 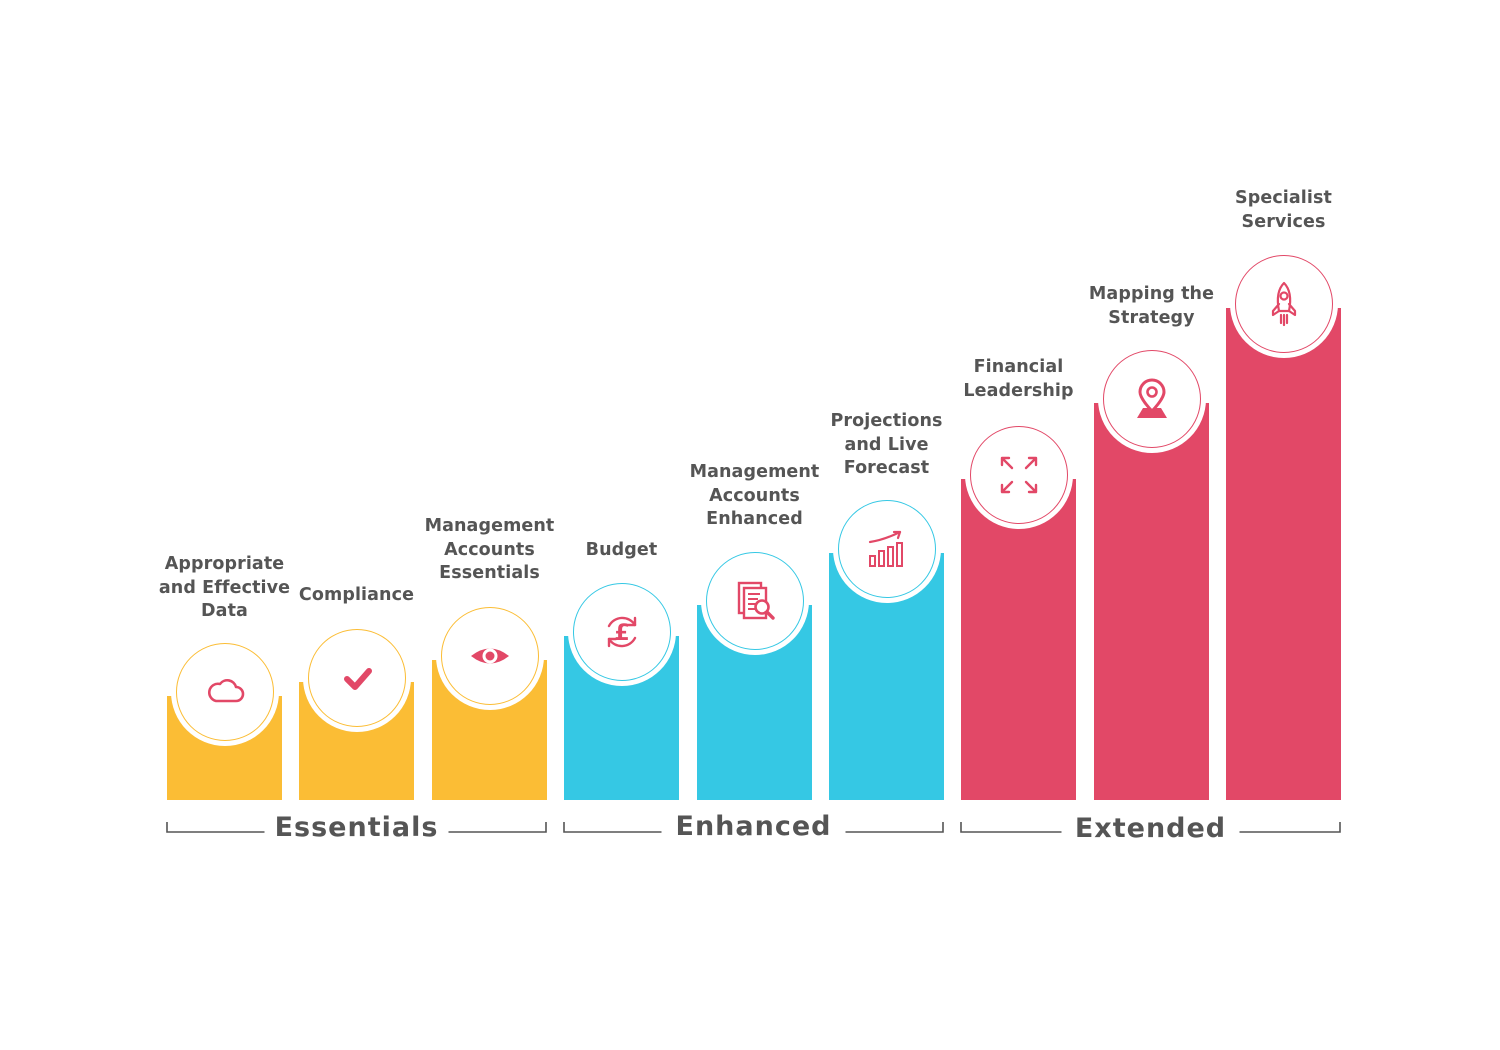 I want to click on group-label: Extended, so click(x=1150, y=828).